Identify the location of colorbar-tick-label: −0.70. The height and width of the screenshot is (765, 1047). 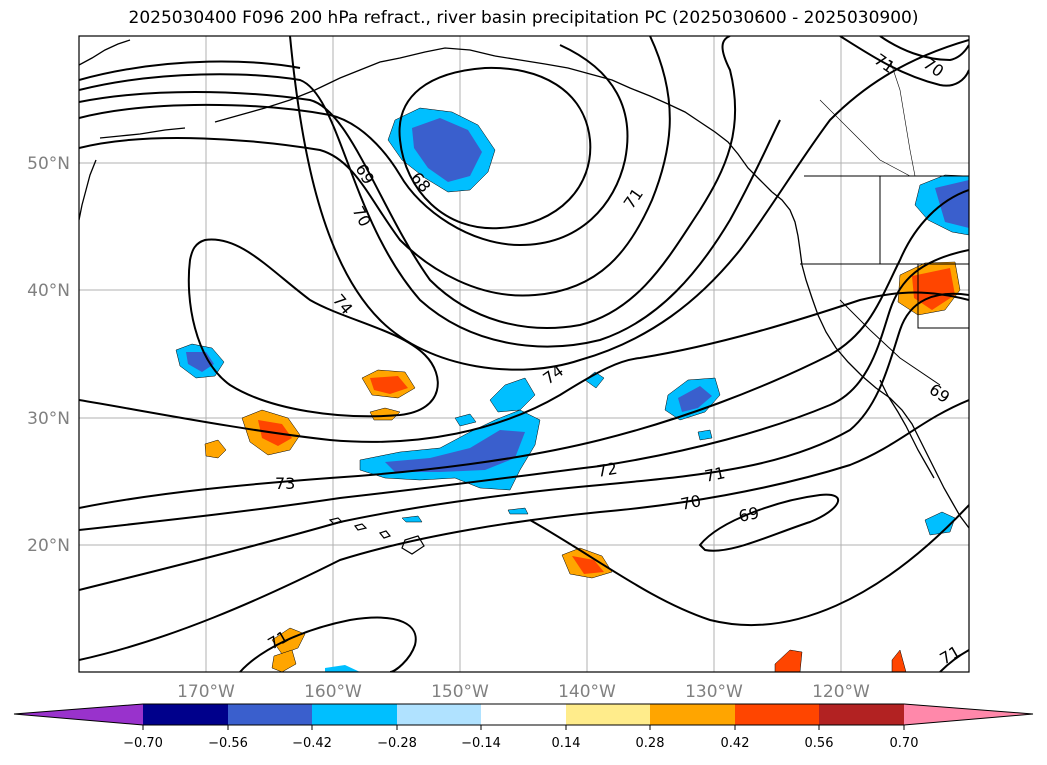
(143, 743).